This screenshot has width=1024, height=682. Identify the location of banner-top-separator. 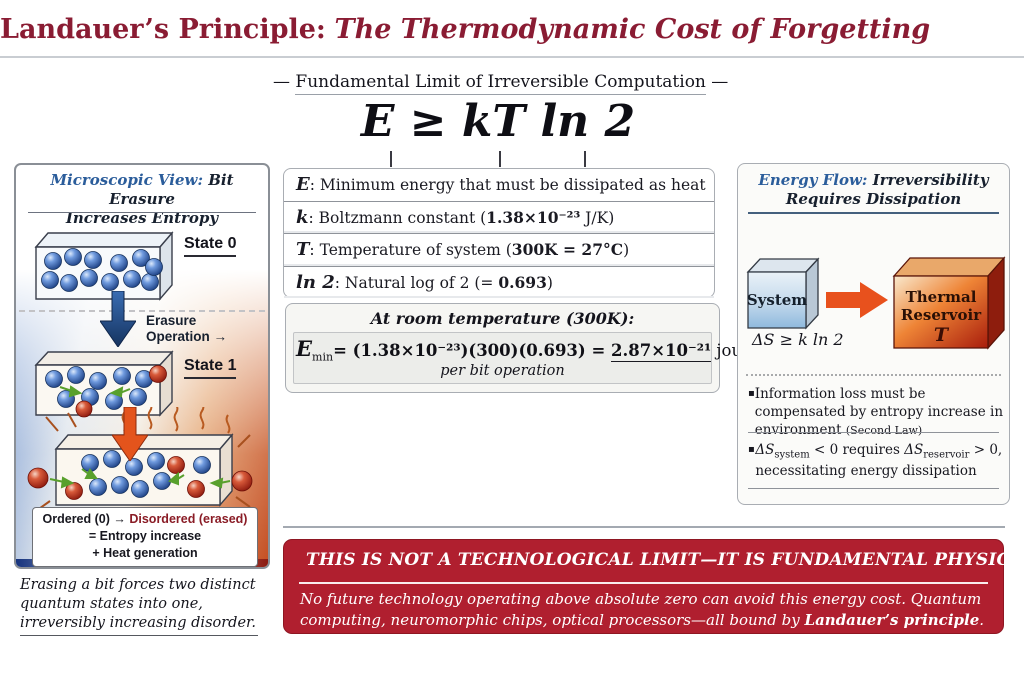
(644, 527).